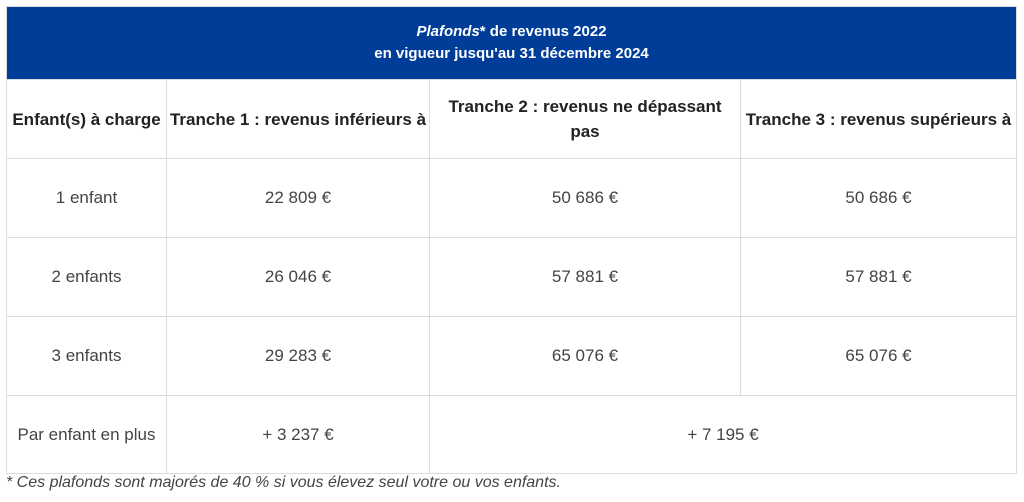 The image size is (1024, 502). I want to click on row-label: 2 enfants, so click(86, 277).